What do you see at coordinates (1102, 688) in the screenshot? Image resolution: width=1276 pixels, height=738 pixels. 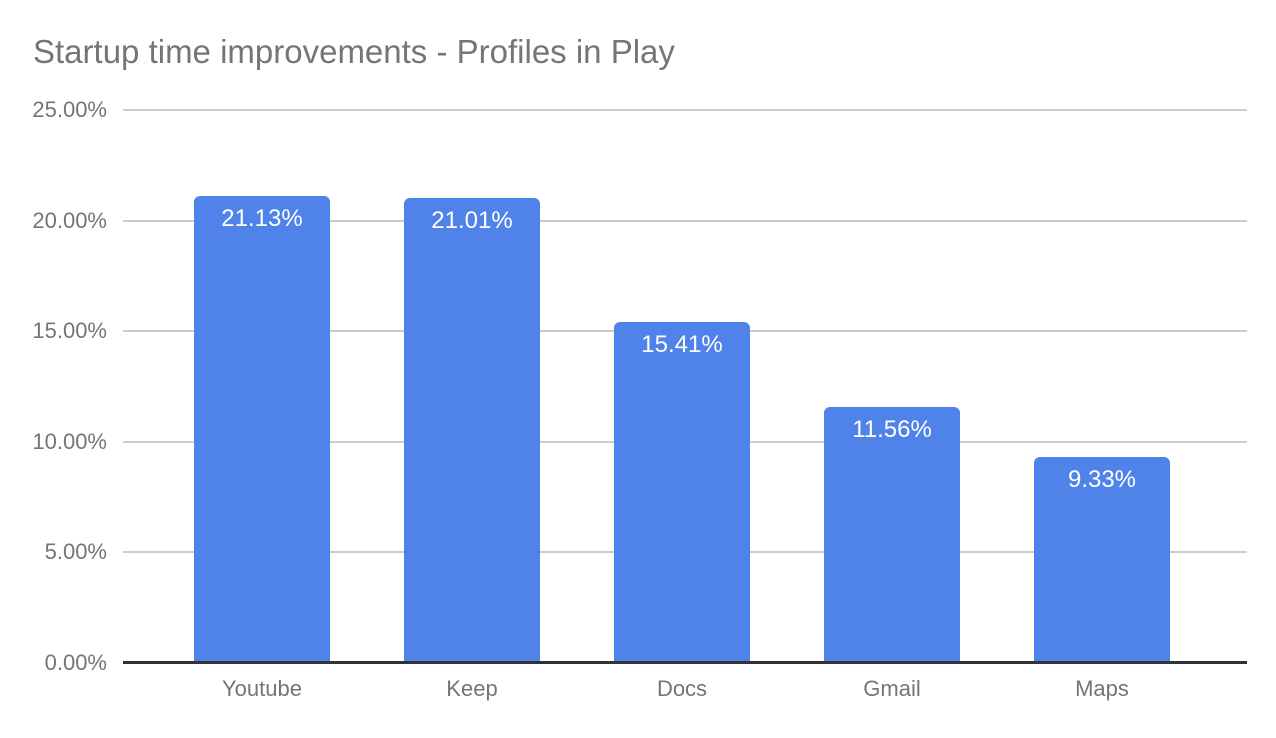 I see `x-tick-label-maps: Maps` at bounding box center [1102, 688].